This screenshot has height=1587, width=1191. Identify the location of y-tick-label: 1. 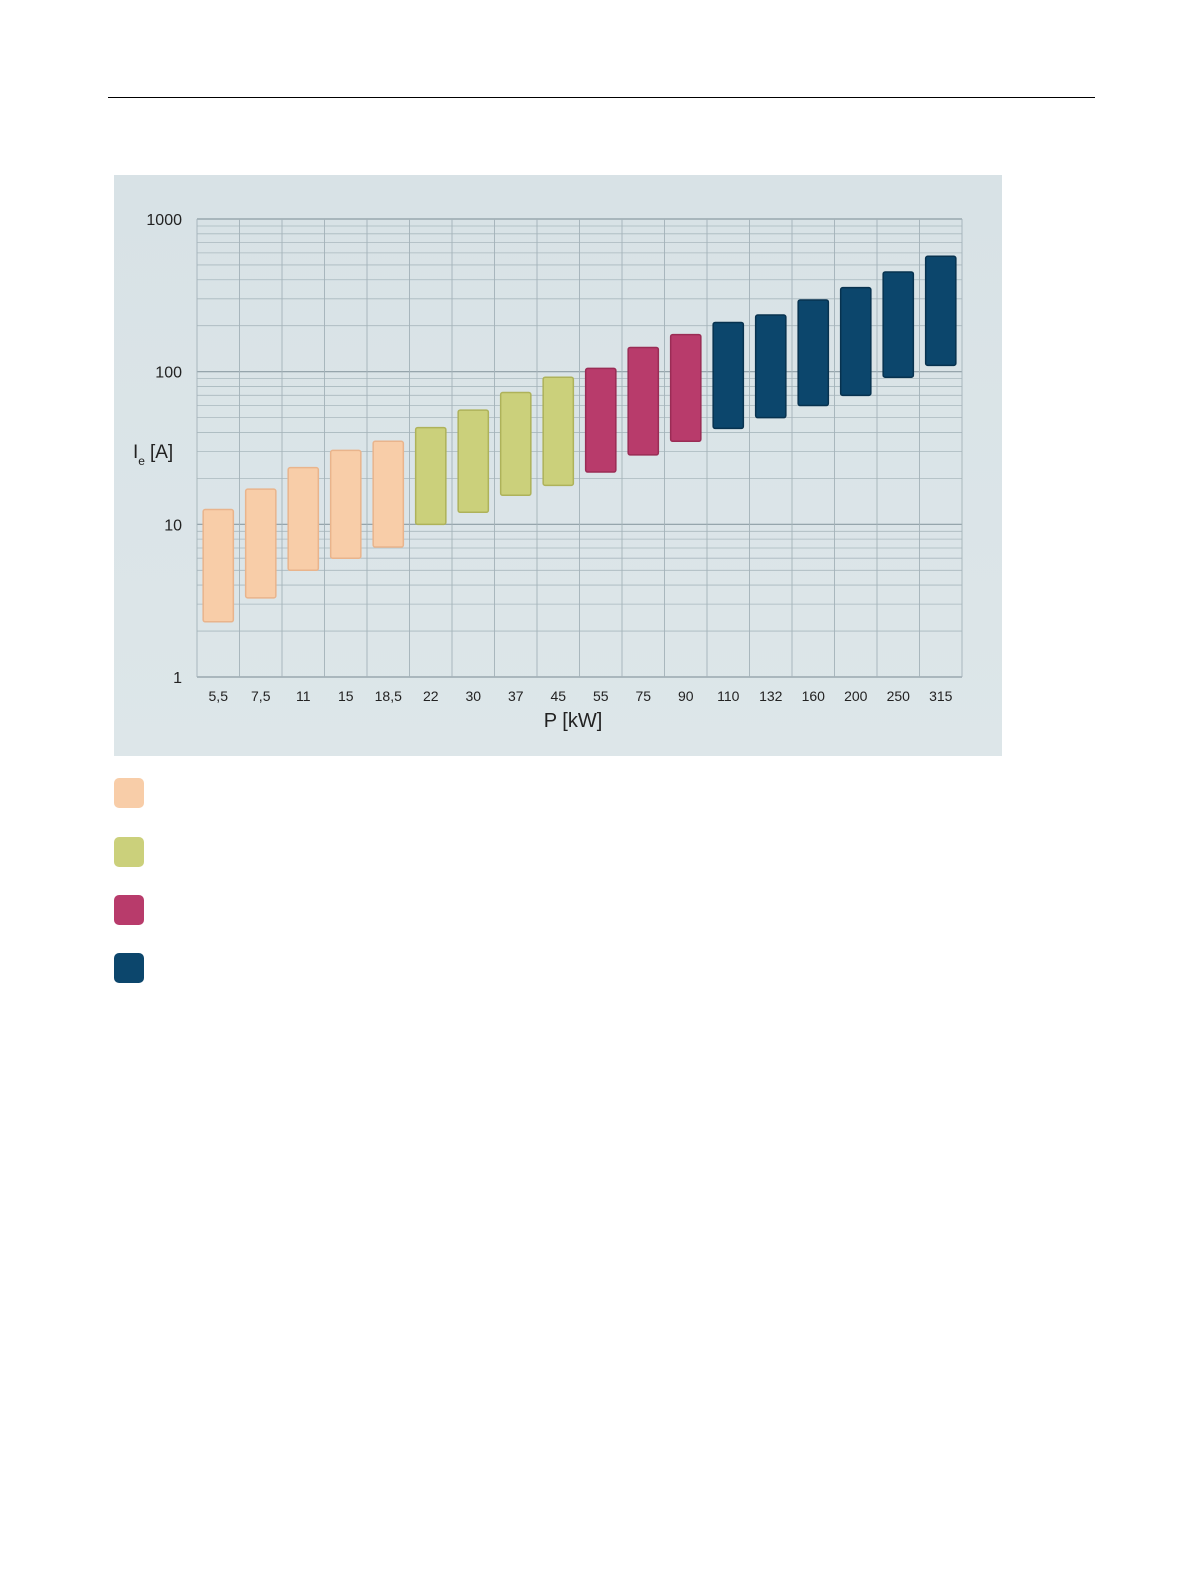
(177, 678).